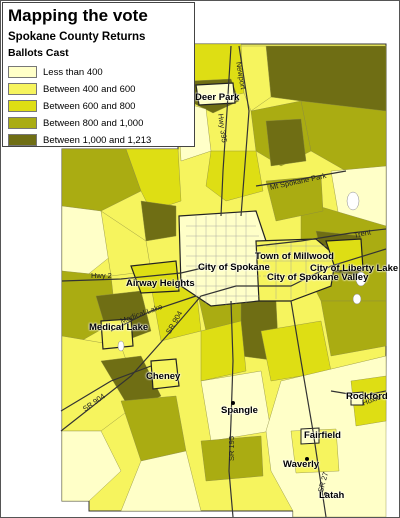 This screenshot has width=400, height=518. I want to click on sr195-line, so click(231, 408).